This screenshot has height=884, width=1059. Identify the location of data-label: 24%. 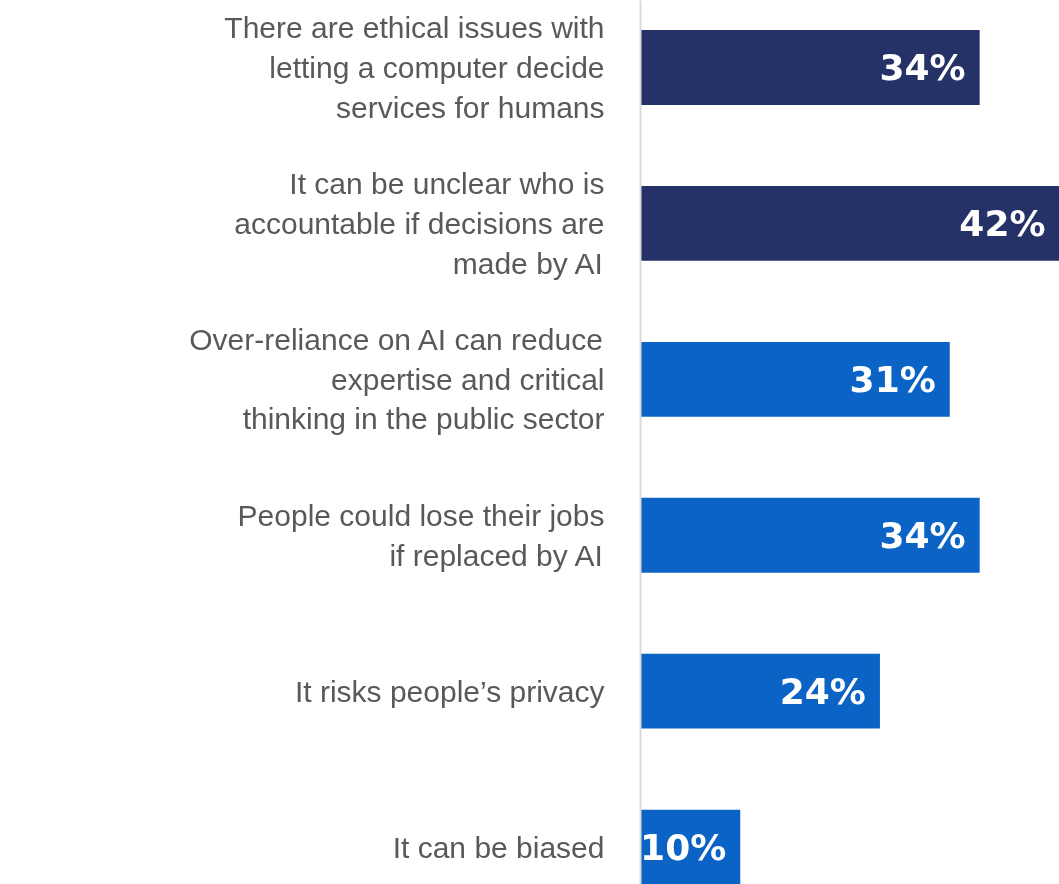
(822, 691).